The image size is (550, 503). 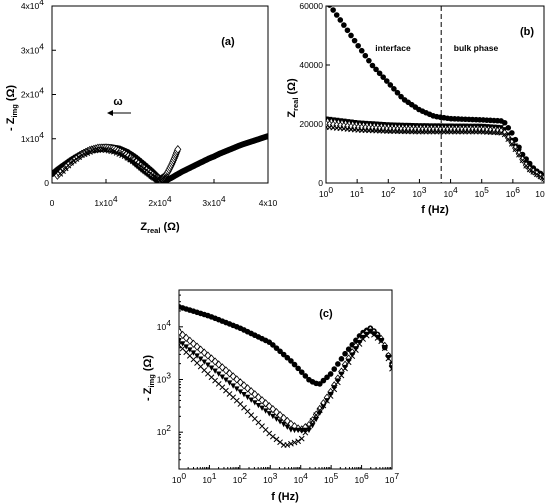 What do you see at coordinates (270, 478) in the screenshot?
I see `x-tick-label: 10³` at bounding box center [270, 478].